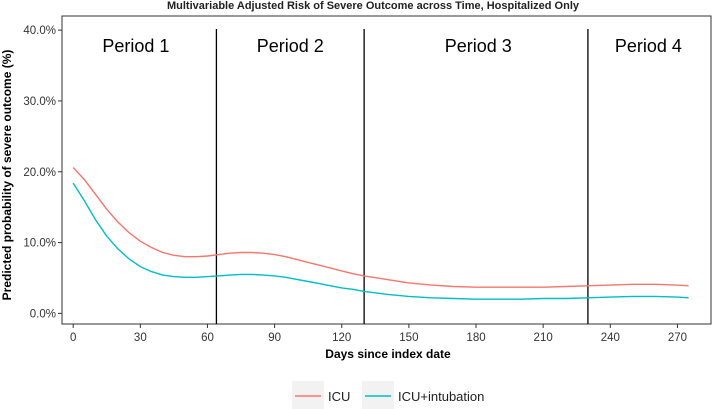  I want to click on legend: ICU ICU+intubation, so click(388, 395).